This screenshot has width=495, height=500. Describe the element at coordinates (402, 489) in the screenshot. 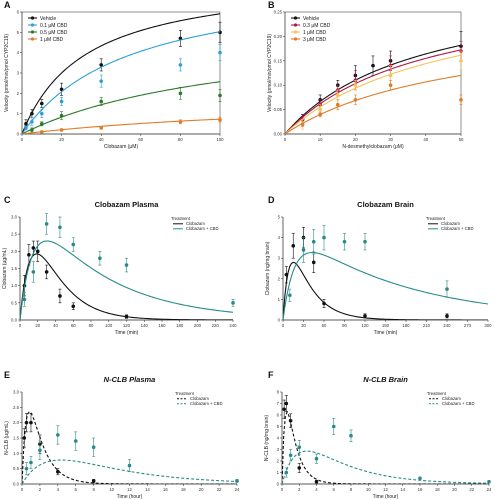

I see `x-tick-label: 14` at that location.